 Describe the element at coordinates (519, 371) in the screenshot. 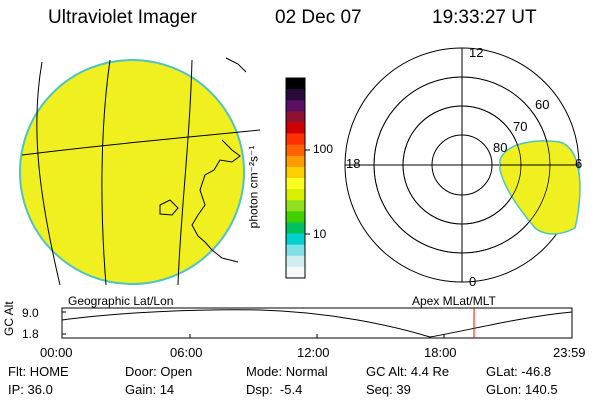

I see `status-glat: GLat: -46.8` at that location.